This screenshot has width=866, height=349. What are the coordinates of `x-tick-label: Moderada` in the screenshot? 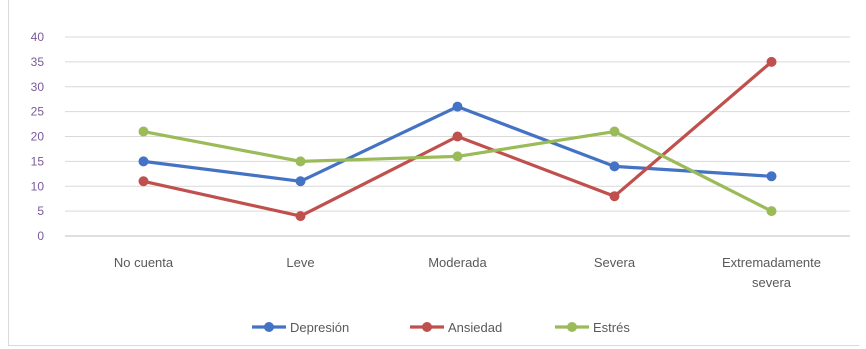 It's located at (457, 262).